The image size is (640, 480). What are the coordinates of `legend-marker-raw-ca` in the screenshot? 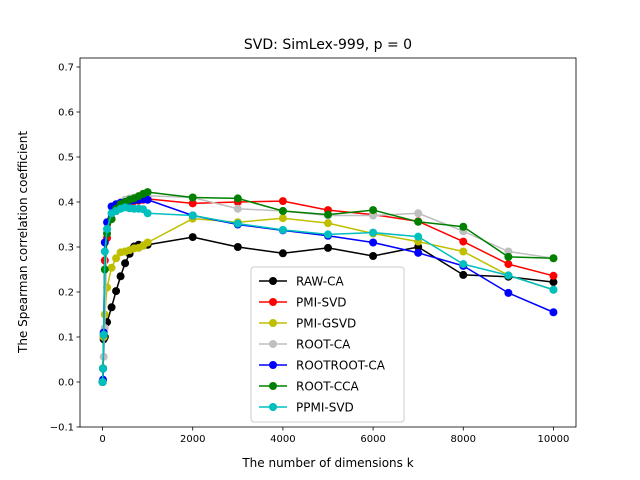 It's located at (273, 281).